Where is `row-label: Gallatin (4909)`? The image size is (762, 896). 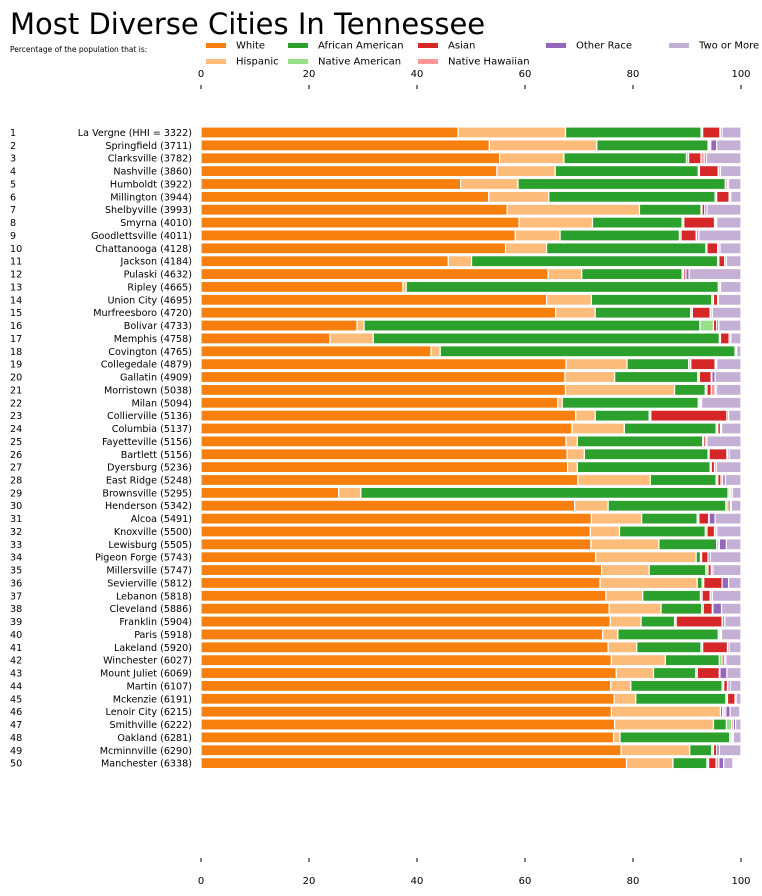 row-label: Gallatin (4909) is located at coordinates (156, 378).